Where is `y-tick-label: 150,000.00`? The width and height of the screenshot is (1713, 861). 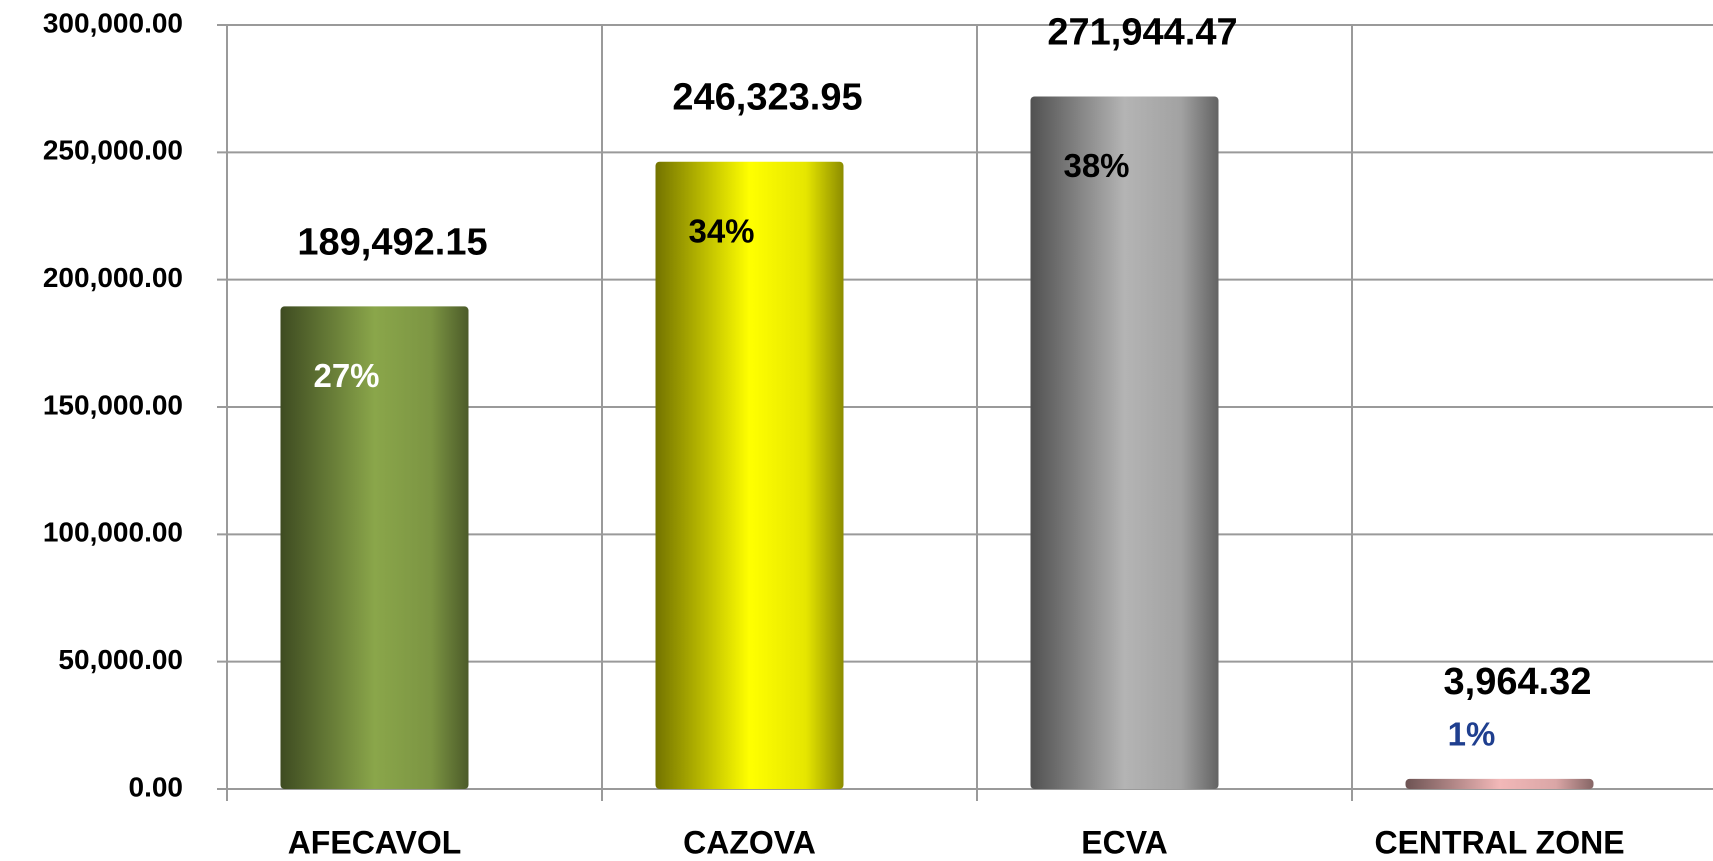 y-tick-label: 150,000.00 is located at coordinates (113, 404).